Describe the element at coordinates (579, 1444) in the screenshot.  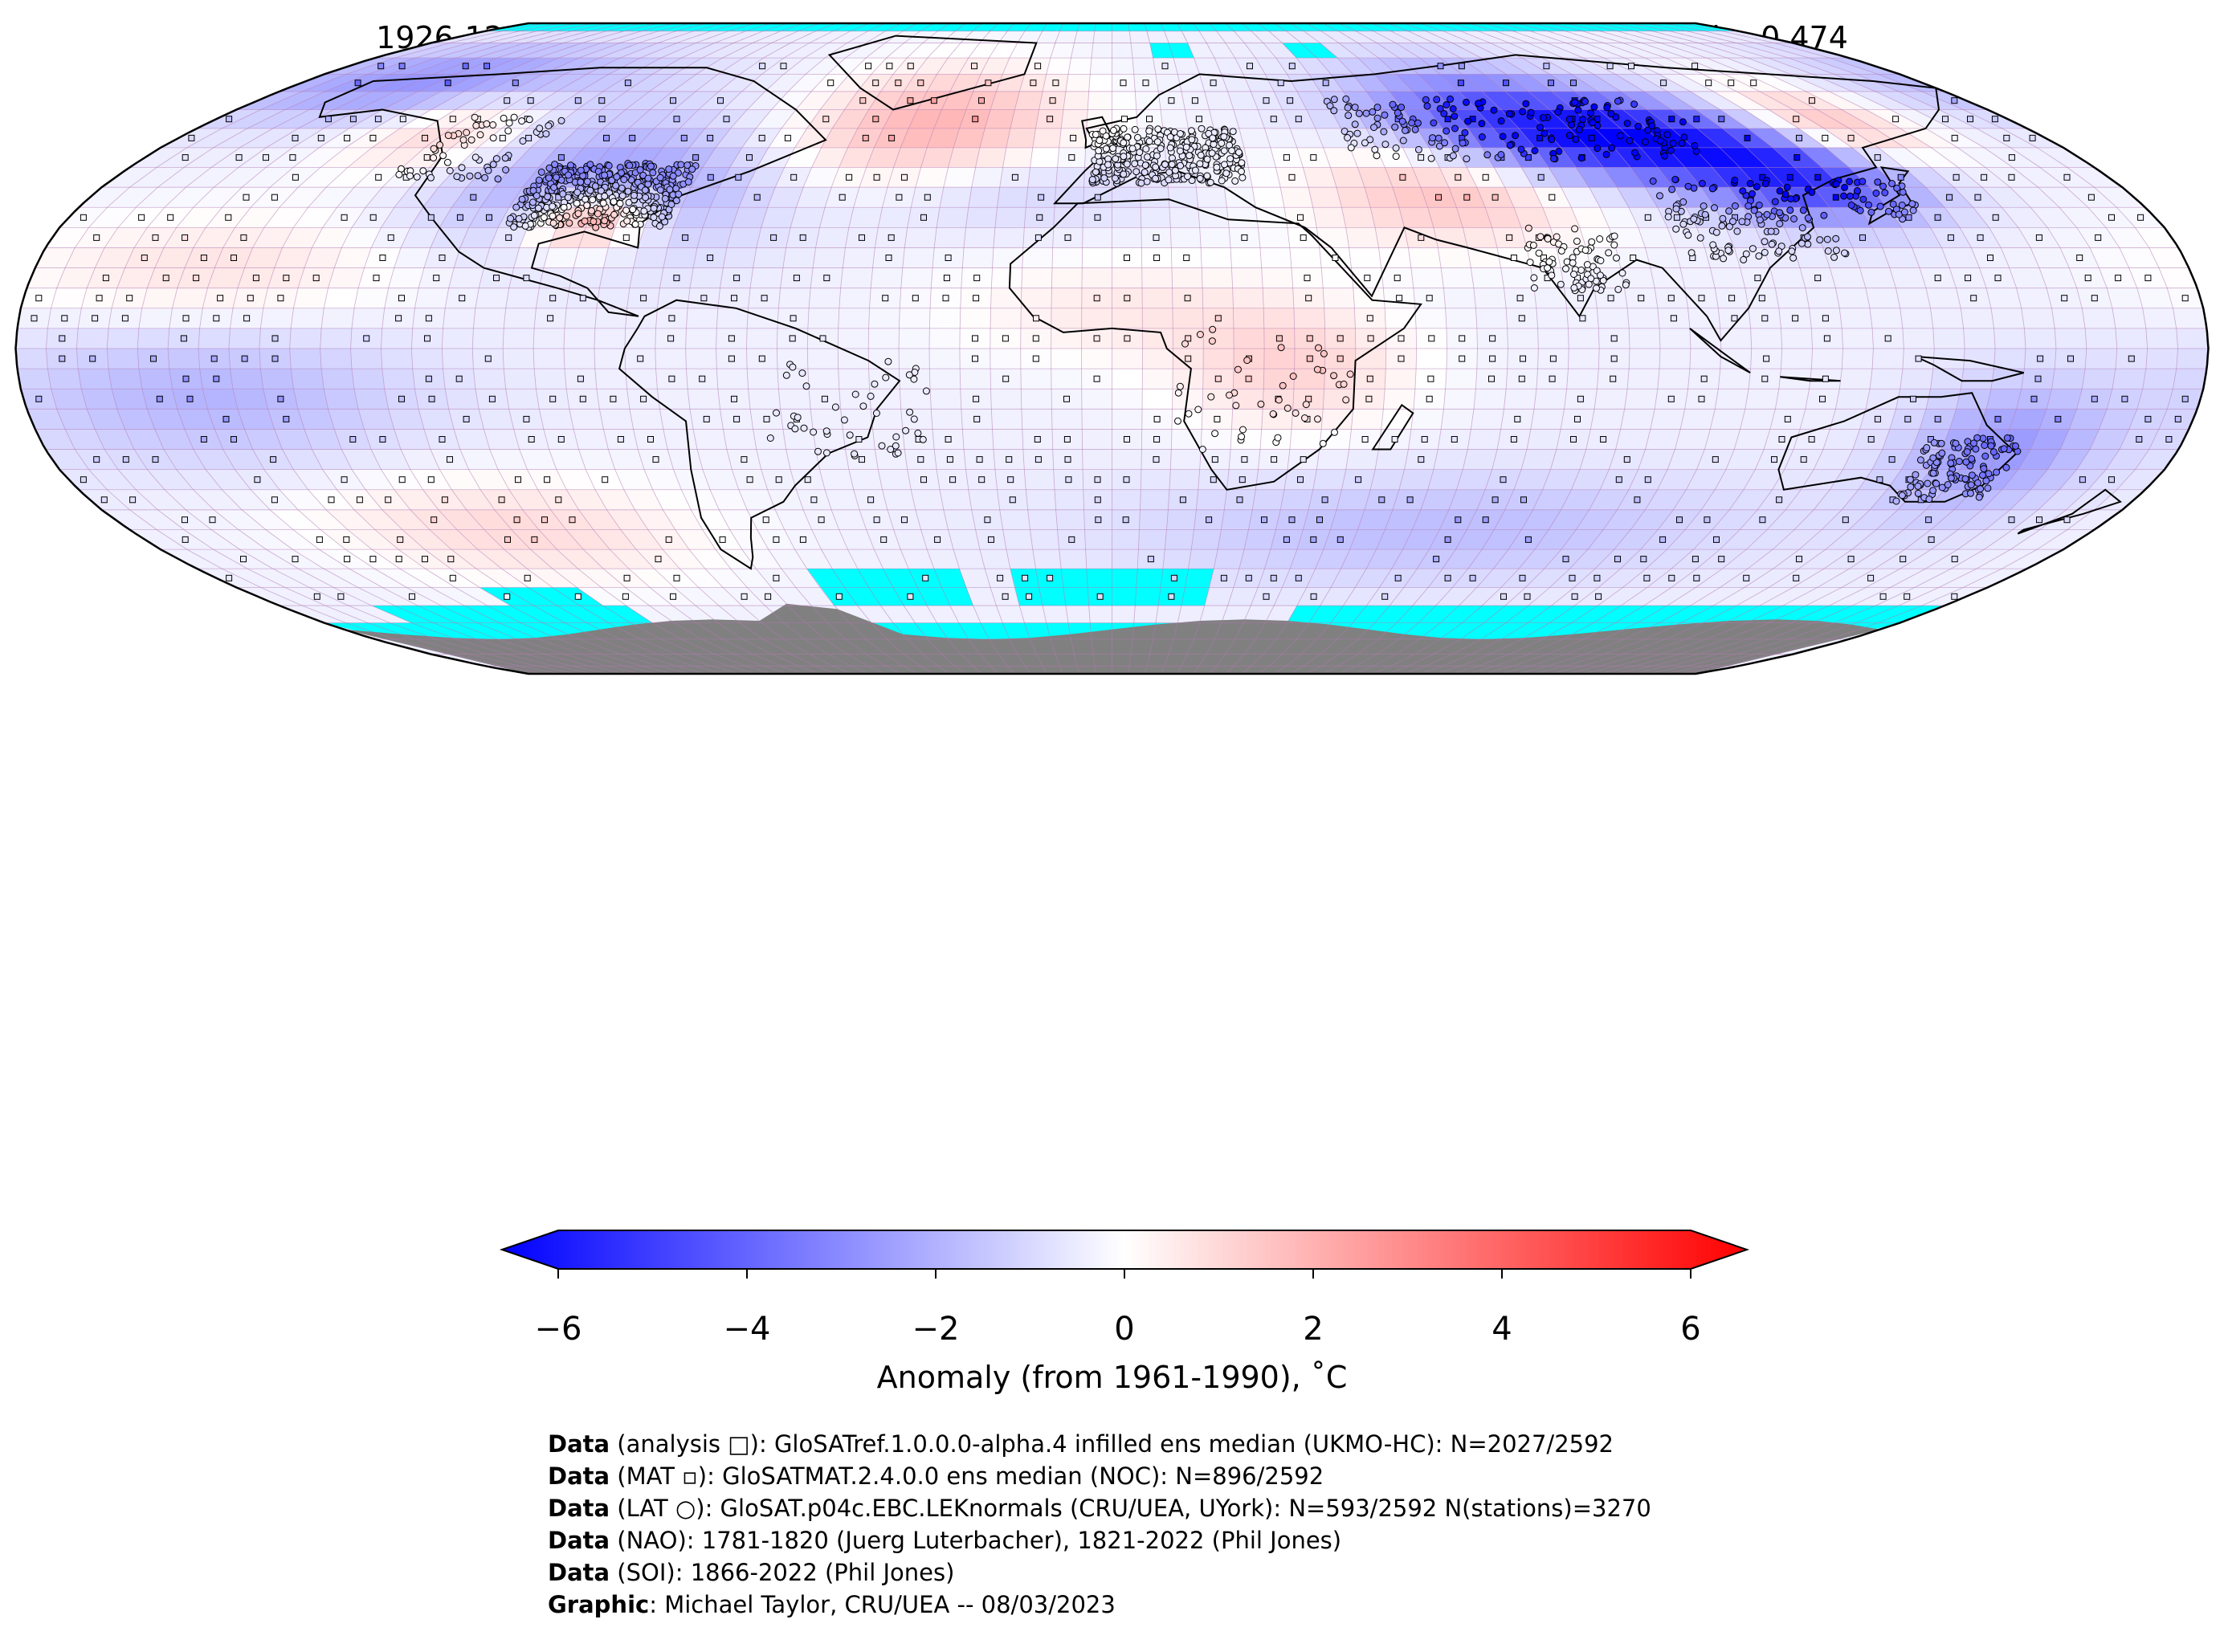
I see `credit-label: Data` at that location.